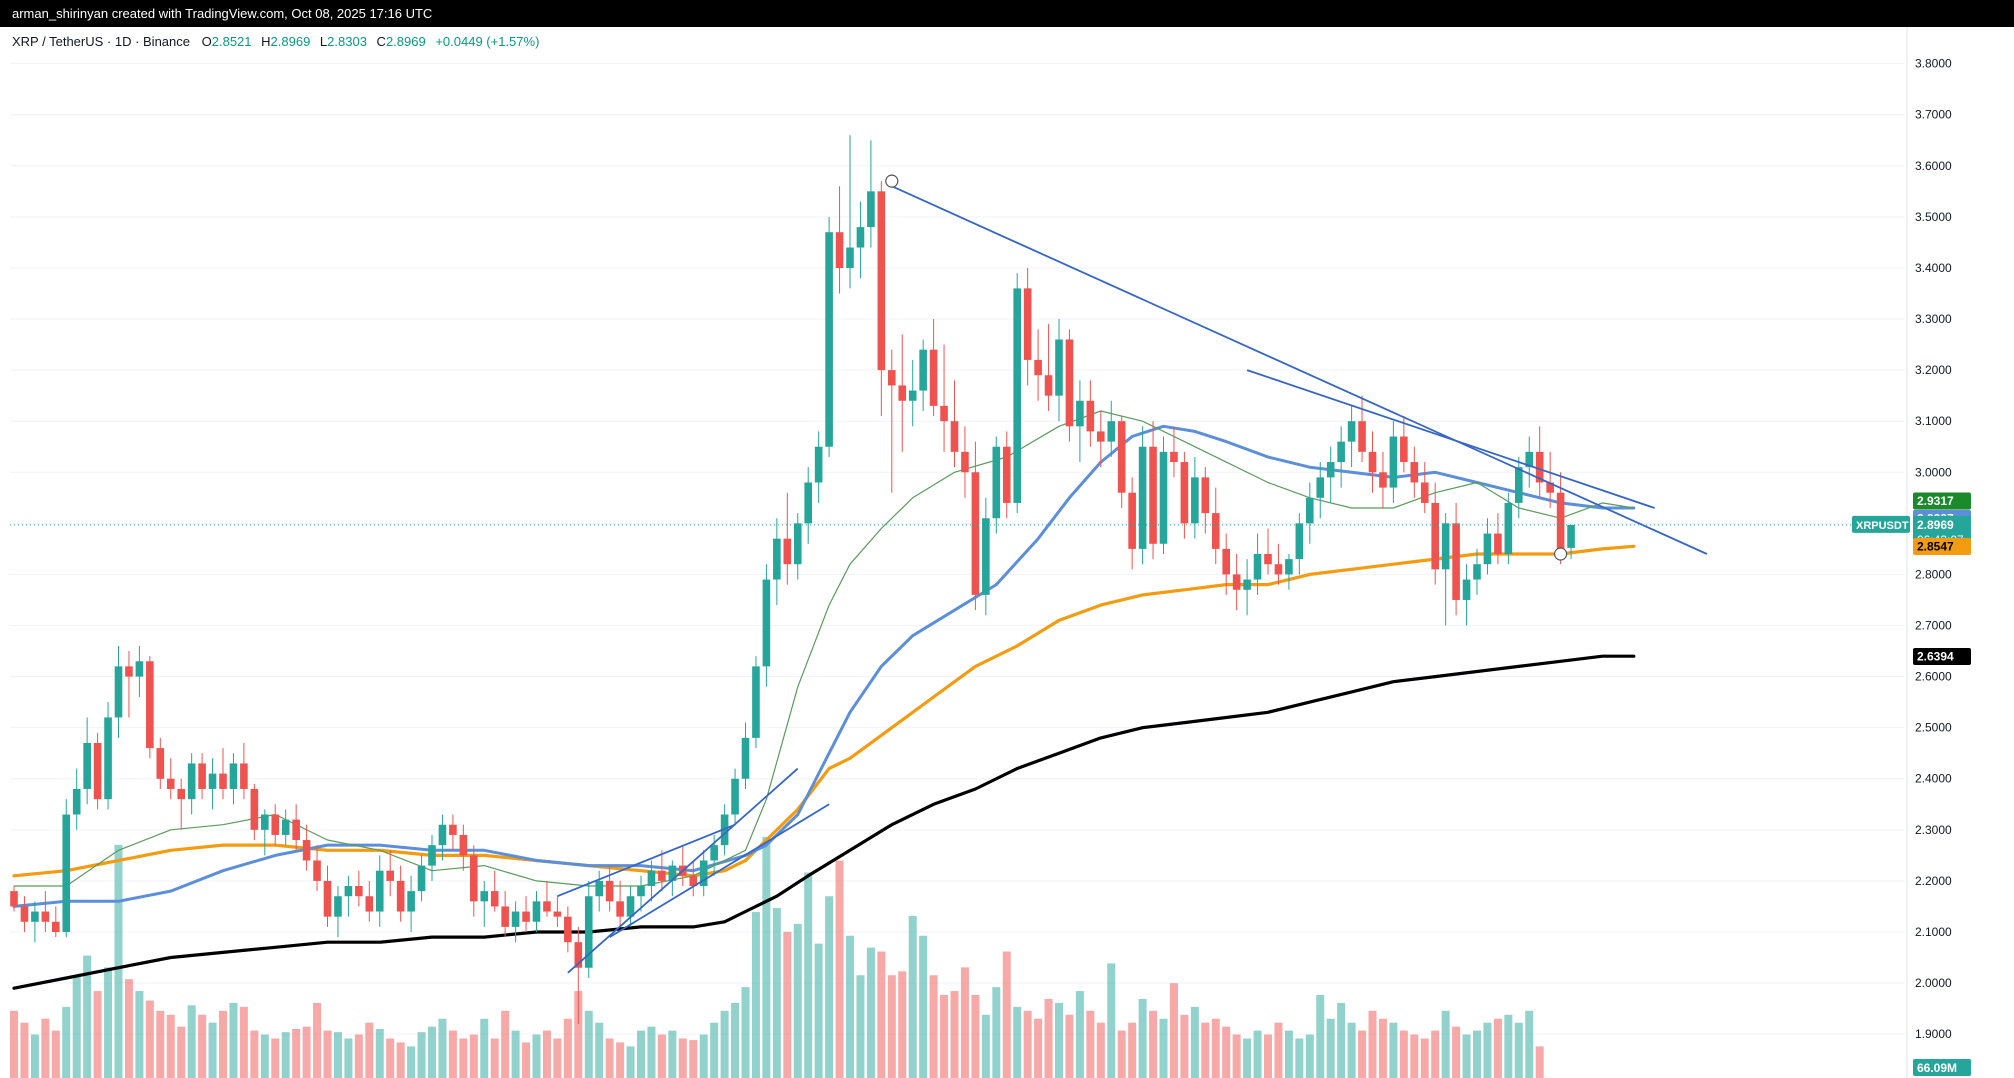  I want to click on open-value: 2.8521, so click(231, 41).